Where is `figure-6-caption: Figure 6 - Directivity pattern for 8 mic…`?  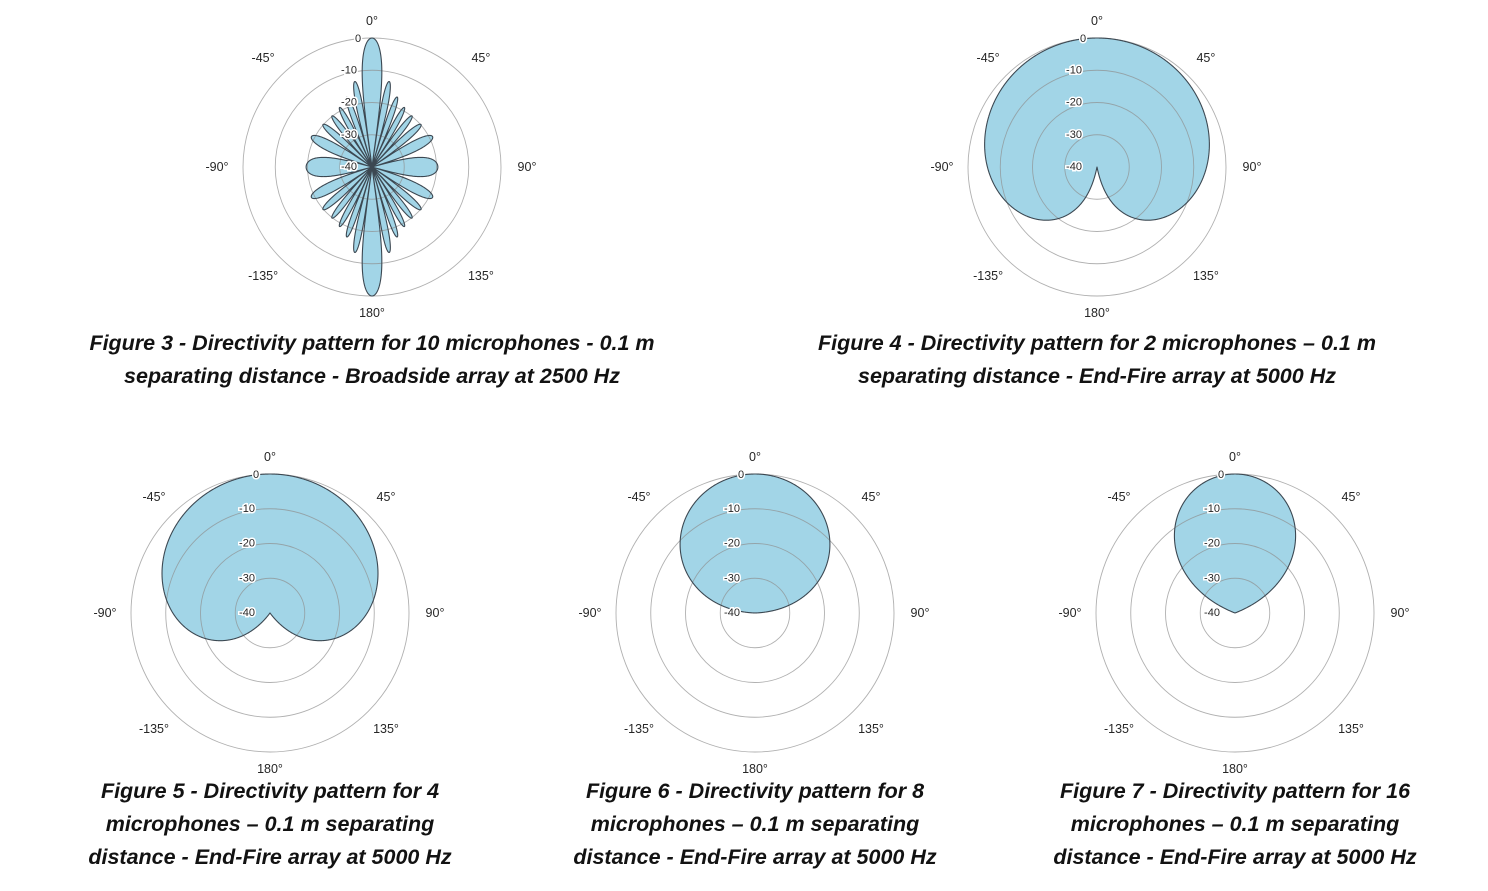 figure-6-caption: Figure 6 - Directivity pattern for 8 mic… is located at coordinates (755, 824).